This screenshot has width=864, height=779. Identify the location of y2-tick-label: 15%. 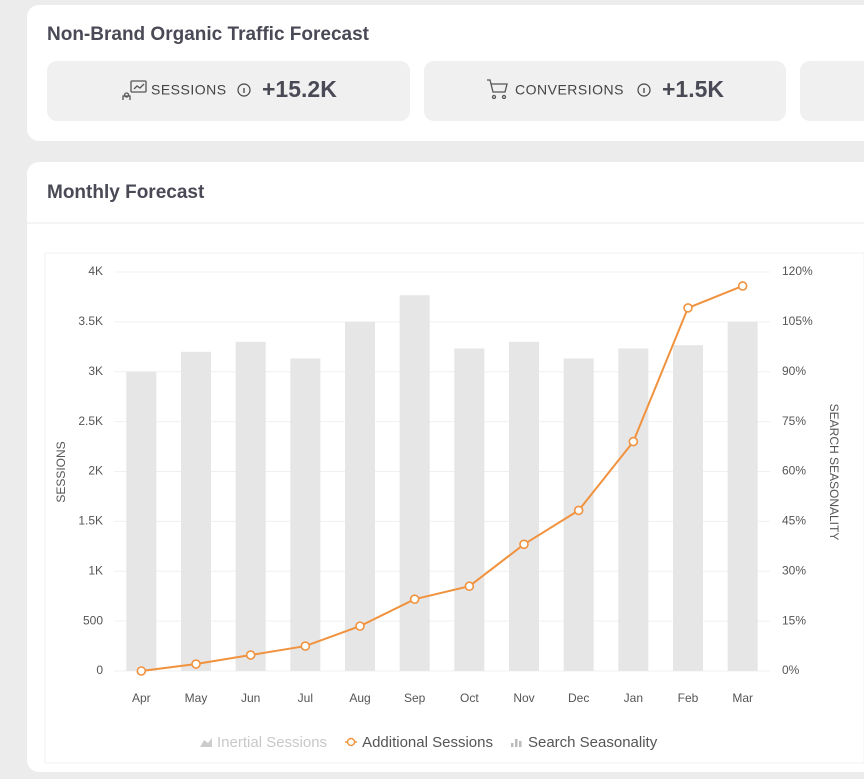
(794, 620).